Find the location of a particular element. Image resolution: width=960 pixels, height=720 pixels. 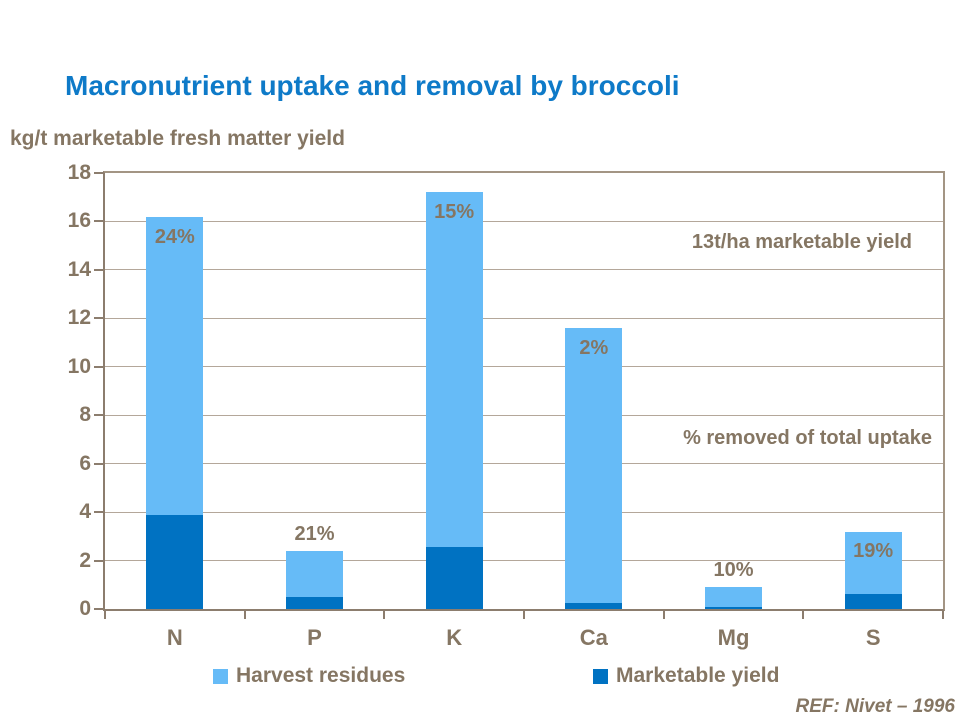

annotation-marketable-yield: 13t/ha marketable yield is located at coordinates (801, 242).